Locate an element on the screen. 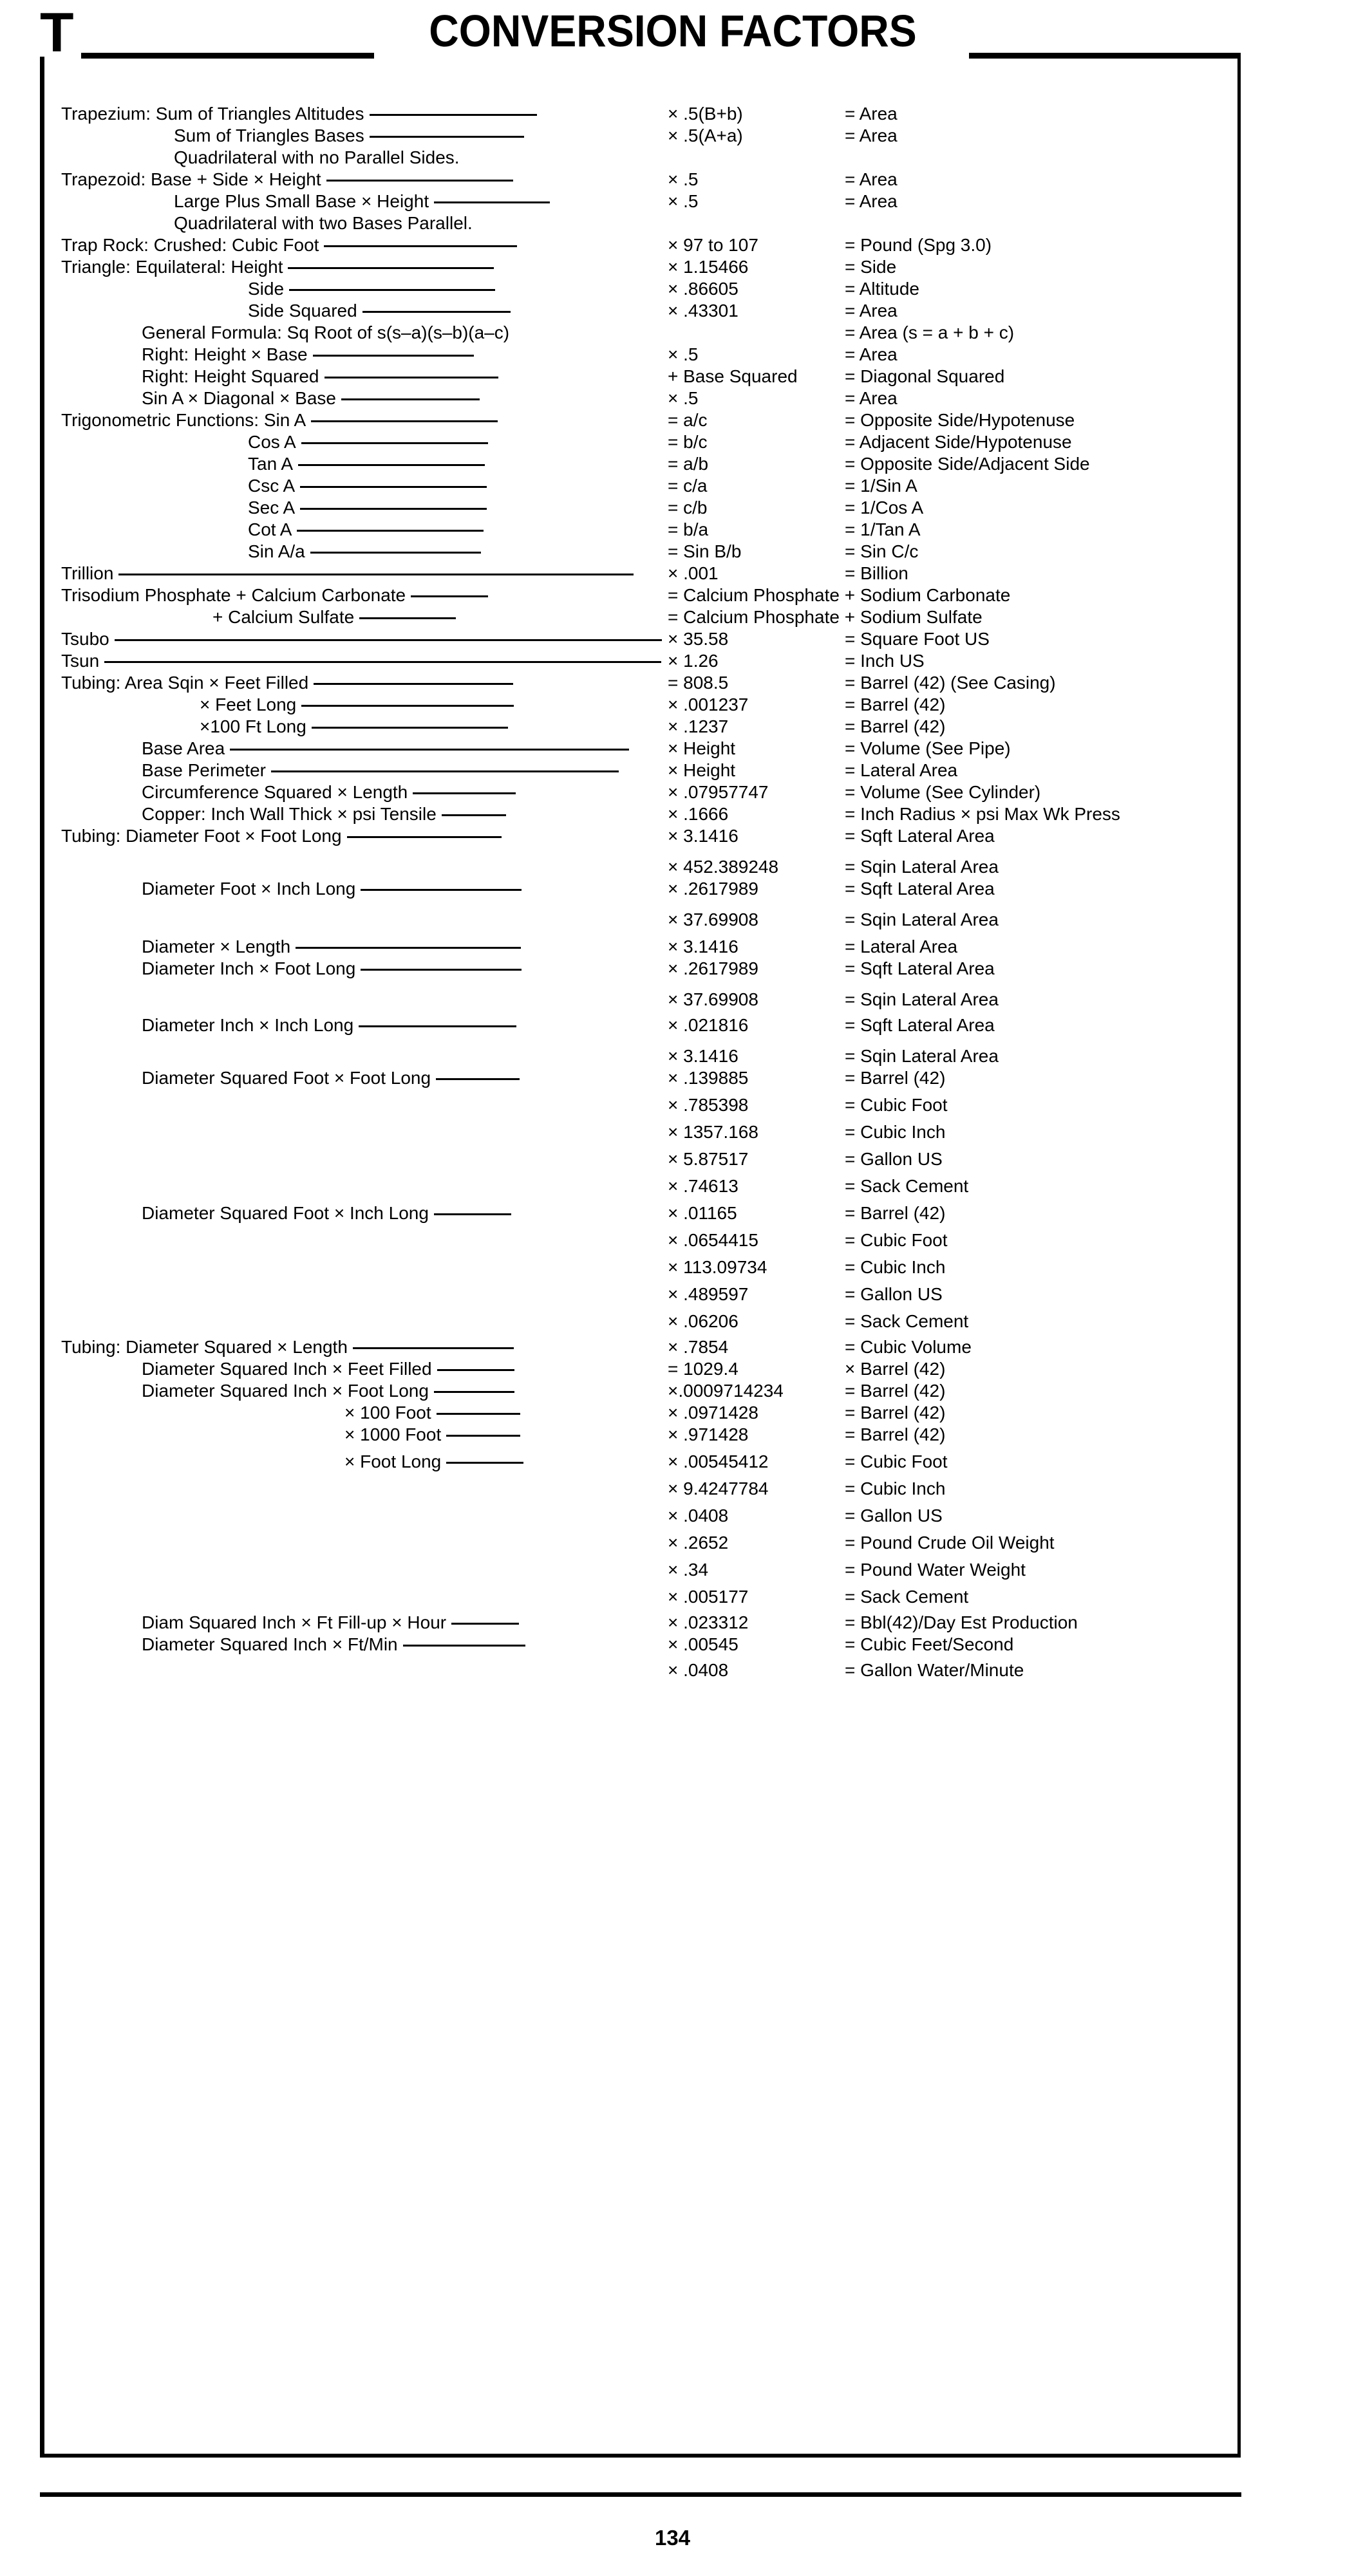 The width and height of the screenshot is (1345, 2576). row-quantity: × Feet Long is located at coordinates (357, 705).